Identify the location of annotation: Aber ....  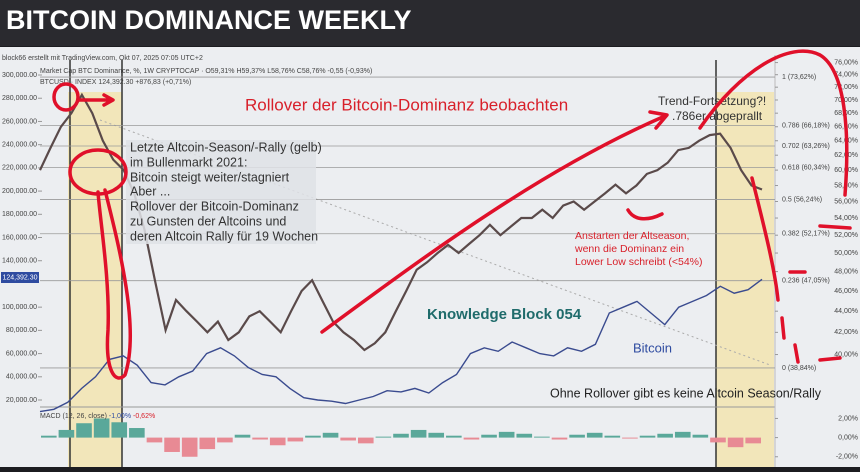
(150, 191).